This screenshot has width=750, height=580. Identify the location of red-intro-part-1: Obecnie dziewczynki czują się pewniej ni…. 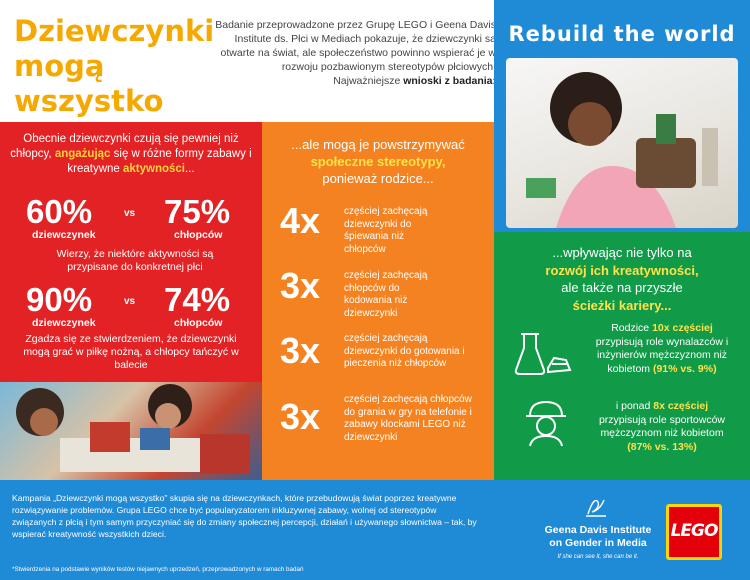
(124, 146).